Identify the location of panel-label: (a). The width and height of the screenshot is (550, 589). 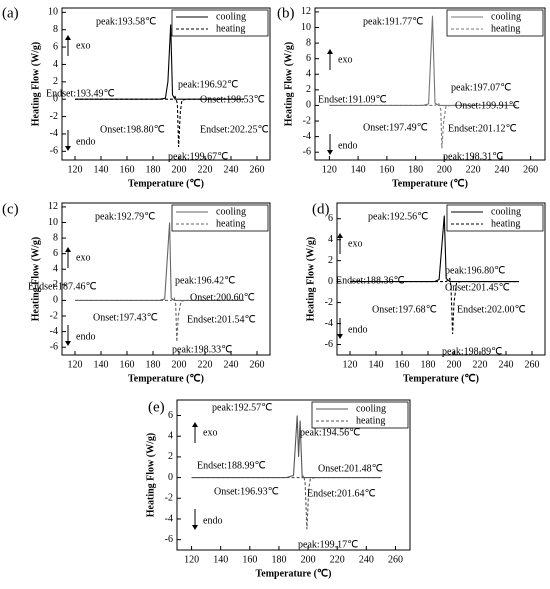
(10, 13).